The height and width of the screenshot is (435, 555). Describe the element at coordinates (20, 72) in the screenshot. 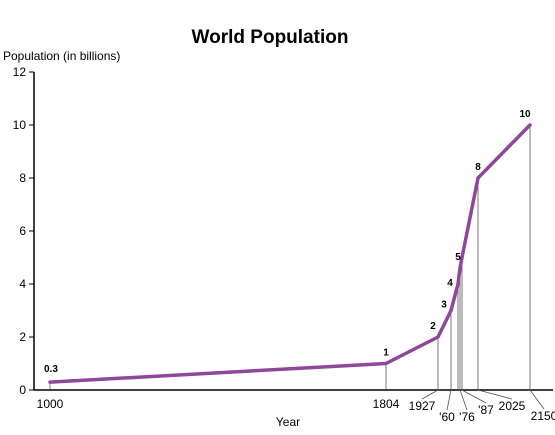

I see `y-tick-label: 12` at that location.